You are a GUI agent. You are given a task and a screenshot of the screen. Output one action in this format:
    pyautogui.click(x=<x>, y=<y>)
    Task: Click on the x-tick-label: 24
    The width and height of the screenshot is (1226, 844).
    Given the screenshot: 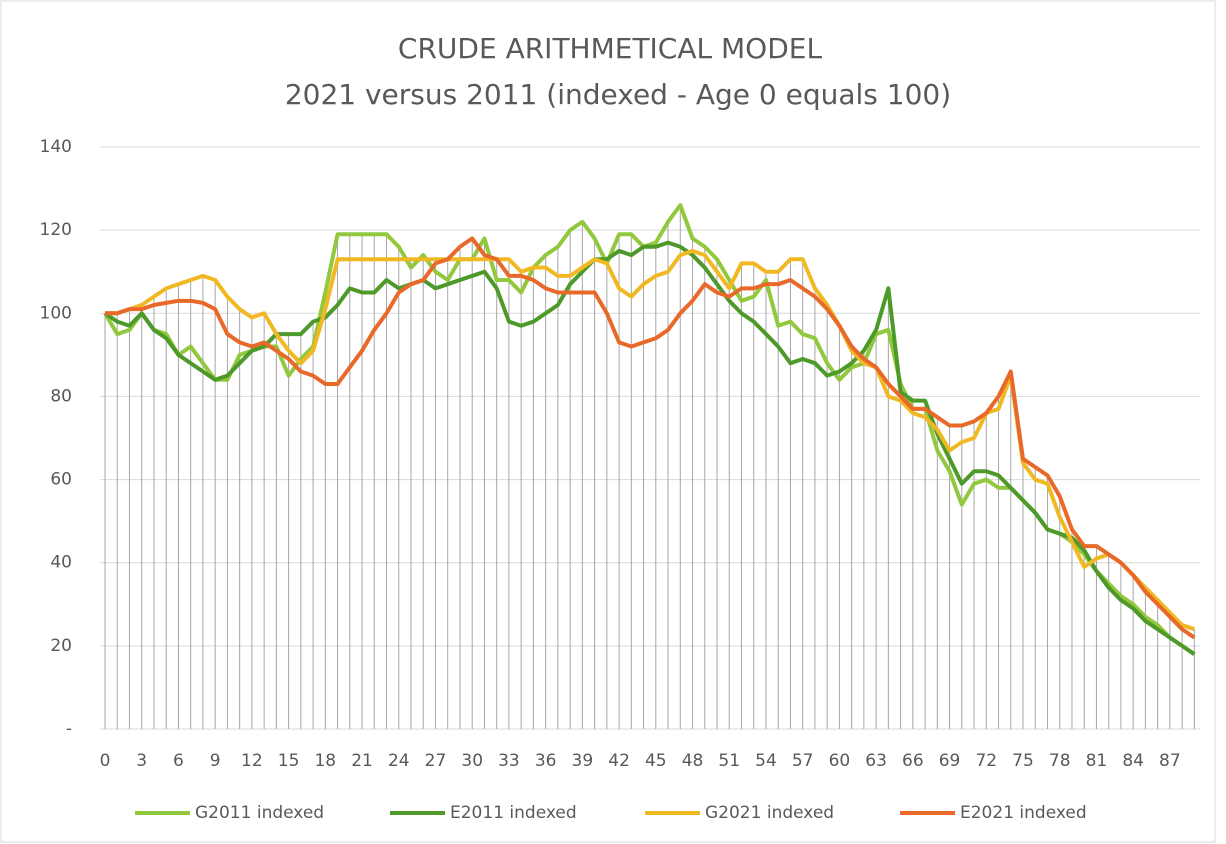 What is the action you would take?
    pyautogui.click(x=399, y=761)
    